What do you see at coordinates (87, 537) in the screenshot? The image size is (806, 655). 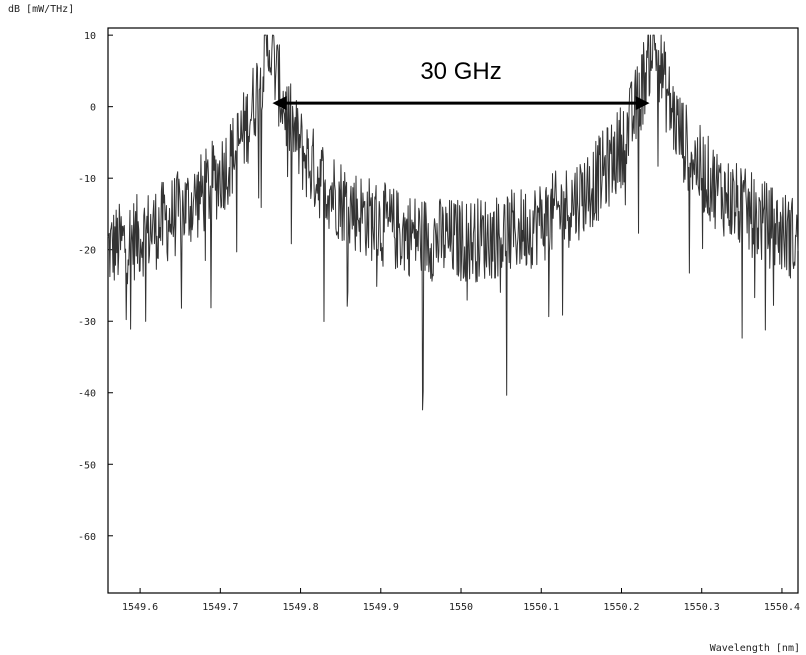 I see `y-tick-label: -60` at bounding box center [87, 537].